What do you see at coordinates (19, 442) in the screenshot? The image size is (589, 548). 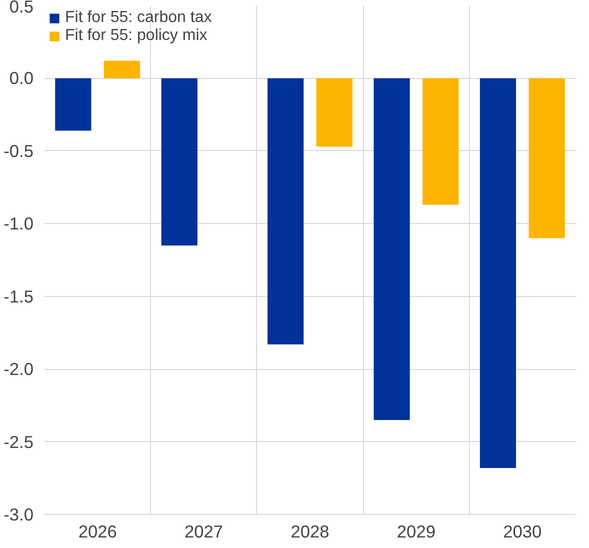 I see `y-tick-label: -2.5` at bounding box center [19, 442].